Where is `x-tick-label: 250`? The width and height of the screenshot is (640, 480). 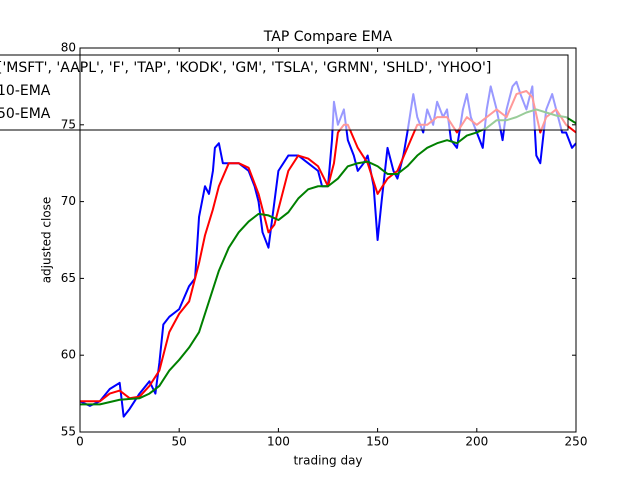
x-tick-label: 250 is located at coordinates (576, 442).